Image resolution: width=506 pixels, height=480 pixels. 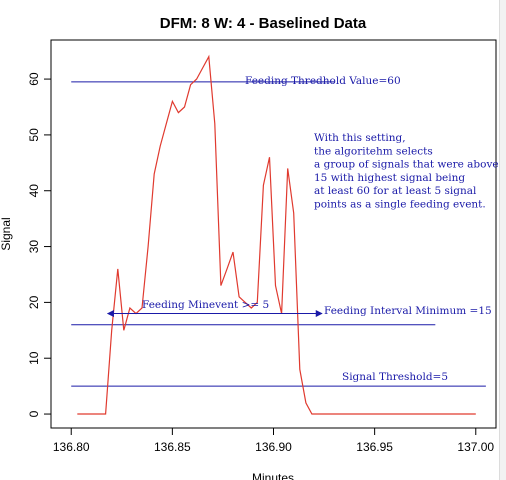 What do you see at coordinates (6, 233) in the screenshot?
I see `y-axis-label: Signal` at bounding box center [6, 233].